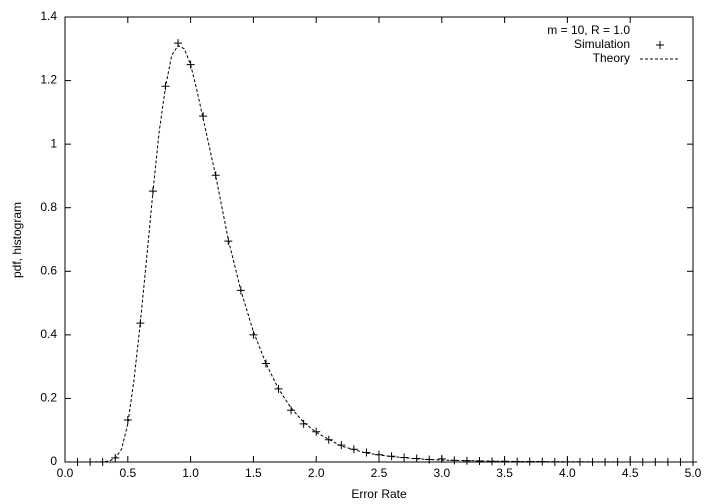  I want to click on x-tick-label: 1.0, so click(190, 473).